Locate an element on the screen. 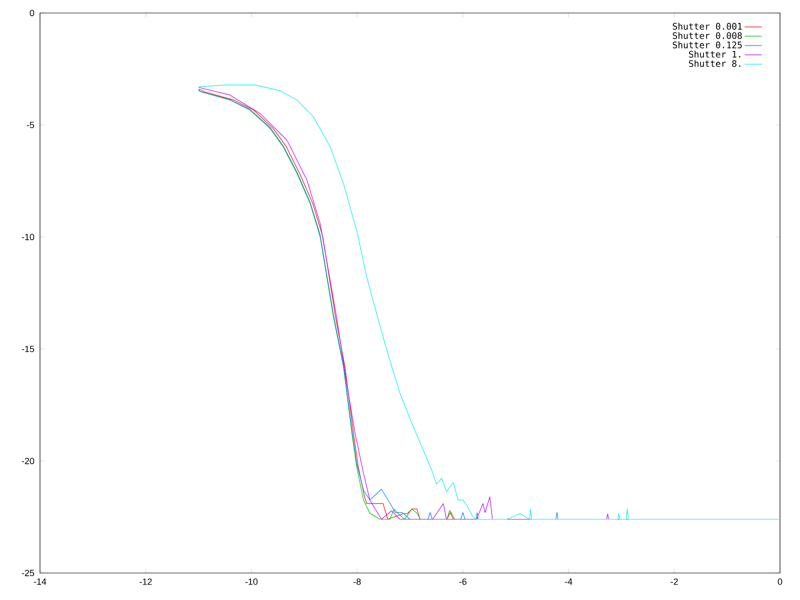  x-tick-label: -4 is located at coordinates (568, 581).